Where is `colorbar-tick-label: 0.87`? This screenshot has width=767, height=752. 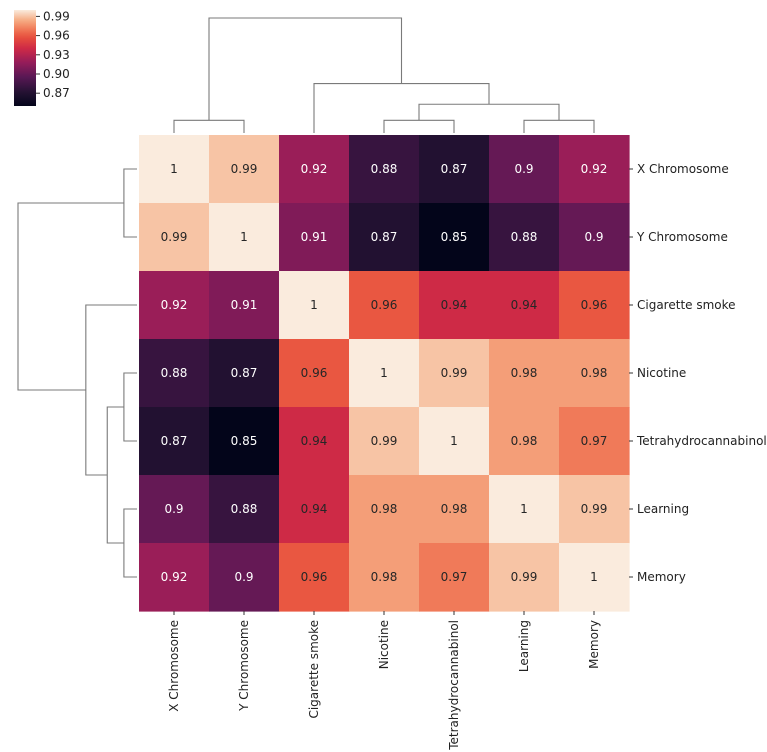
colorbar-tick-label: 0.87 is located at coordinates (56, 93).